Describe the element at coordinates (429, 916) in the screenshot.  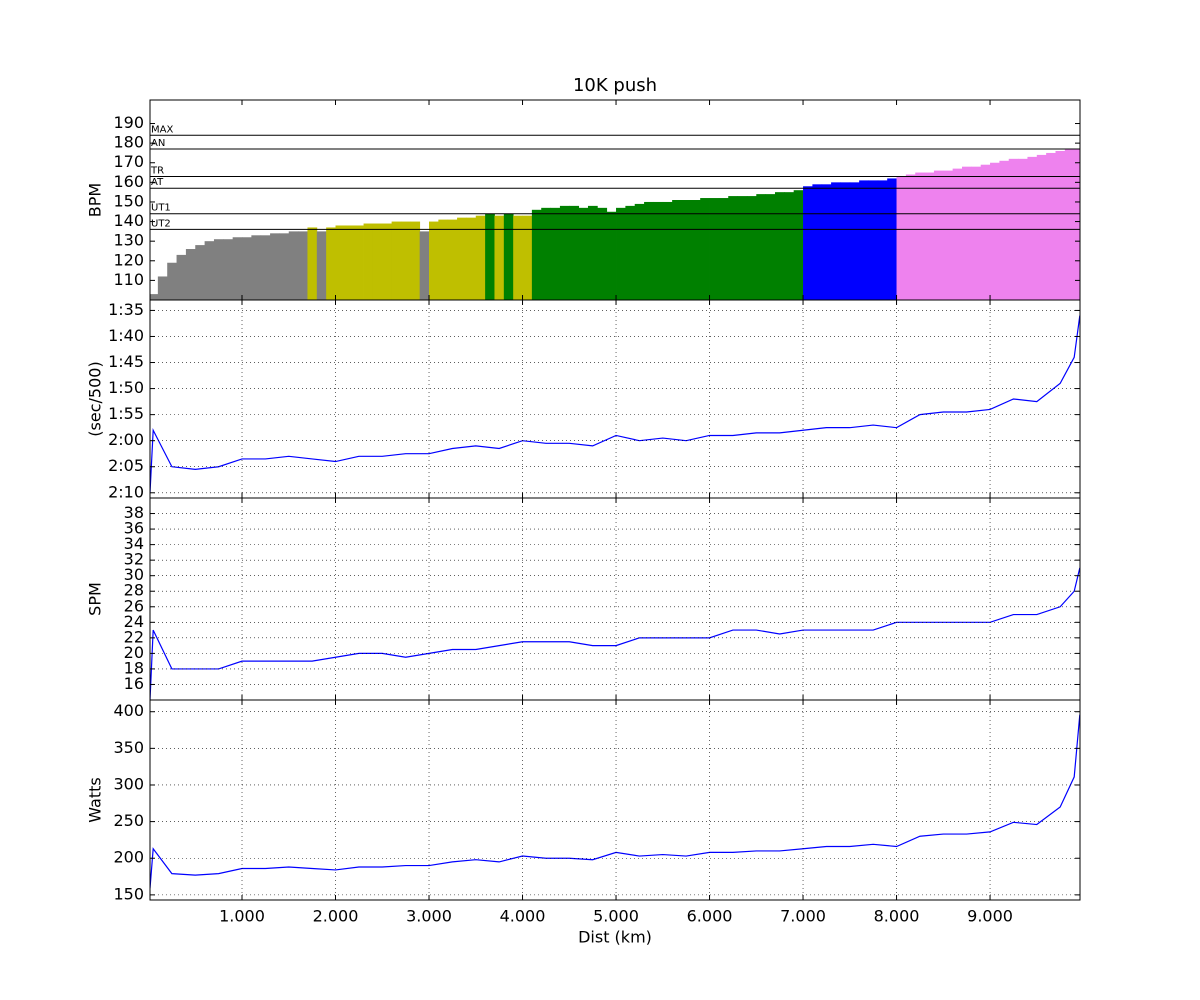
I see `x-tick-label: 3.000` at that location.